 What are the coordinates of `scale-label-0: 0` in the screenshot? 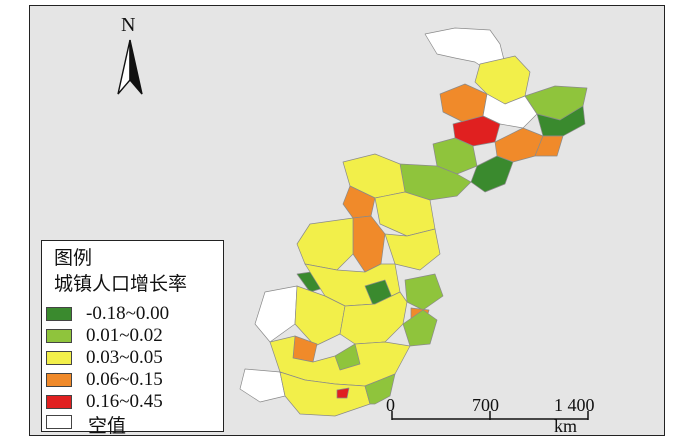 It's located at (390, 405).